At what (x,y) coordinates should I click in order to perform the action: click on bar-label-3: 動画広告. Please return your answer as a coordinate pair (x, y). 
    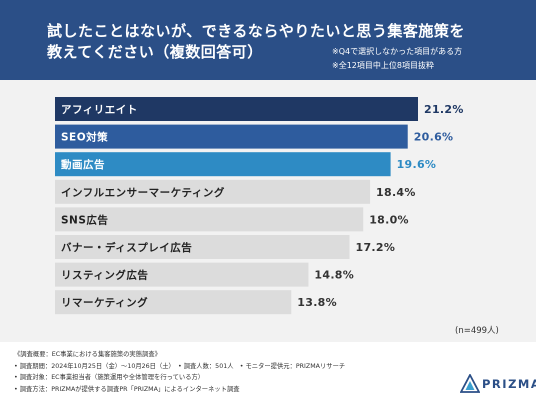
    Looking at the image, I should click on (83, 164).